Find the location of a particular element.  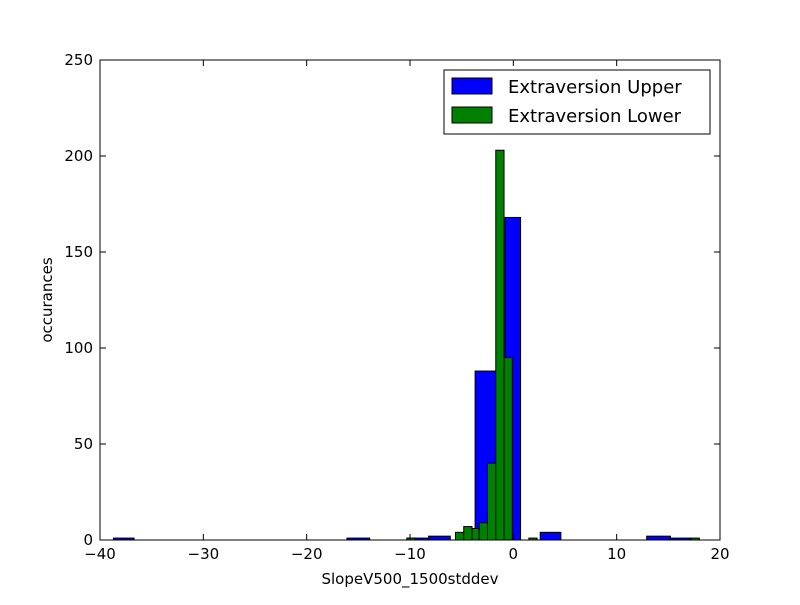

legend-label-extraversion-lower: Extraversion Lower is located at coordinates (595, 116).